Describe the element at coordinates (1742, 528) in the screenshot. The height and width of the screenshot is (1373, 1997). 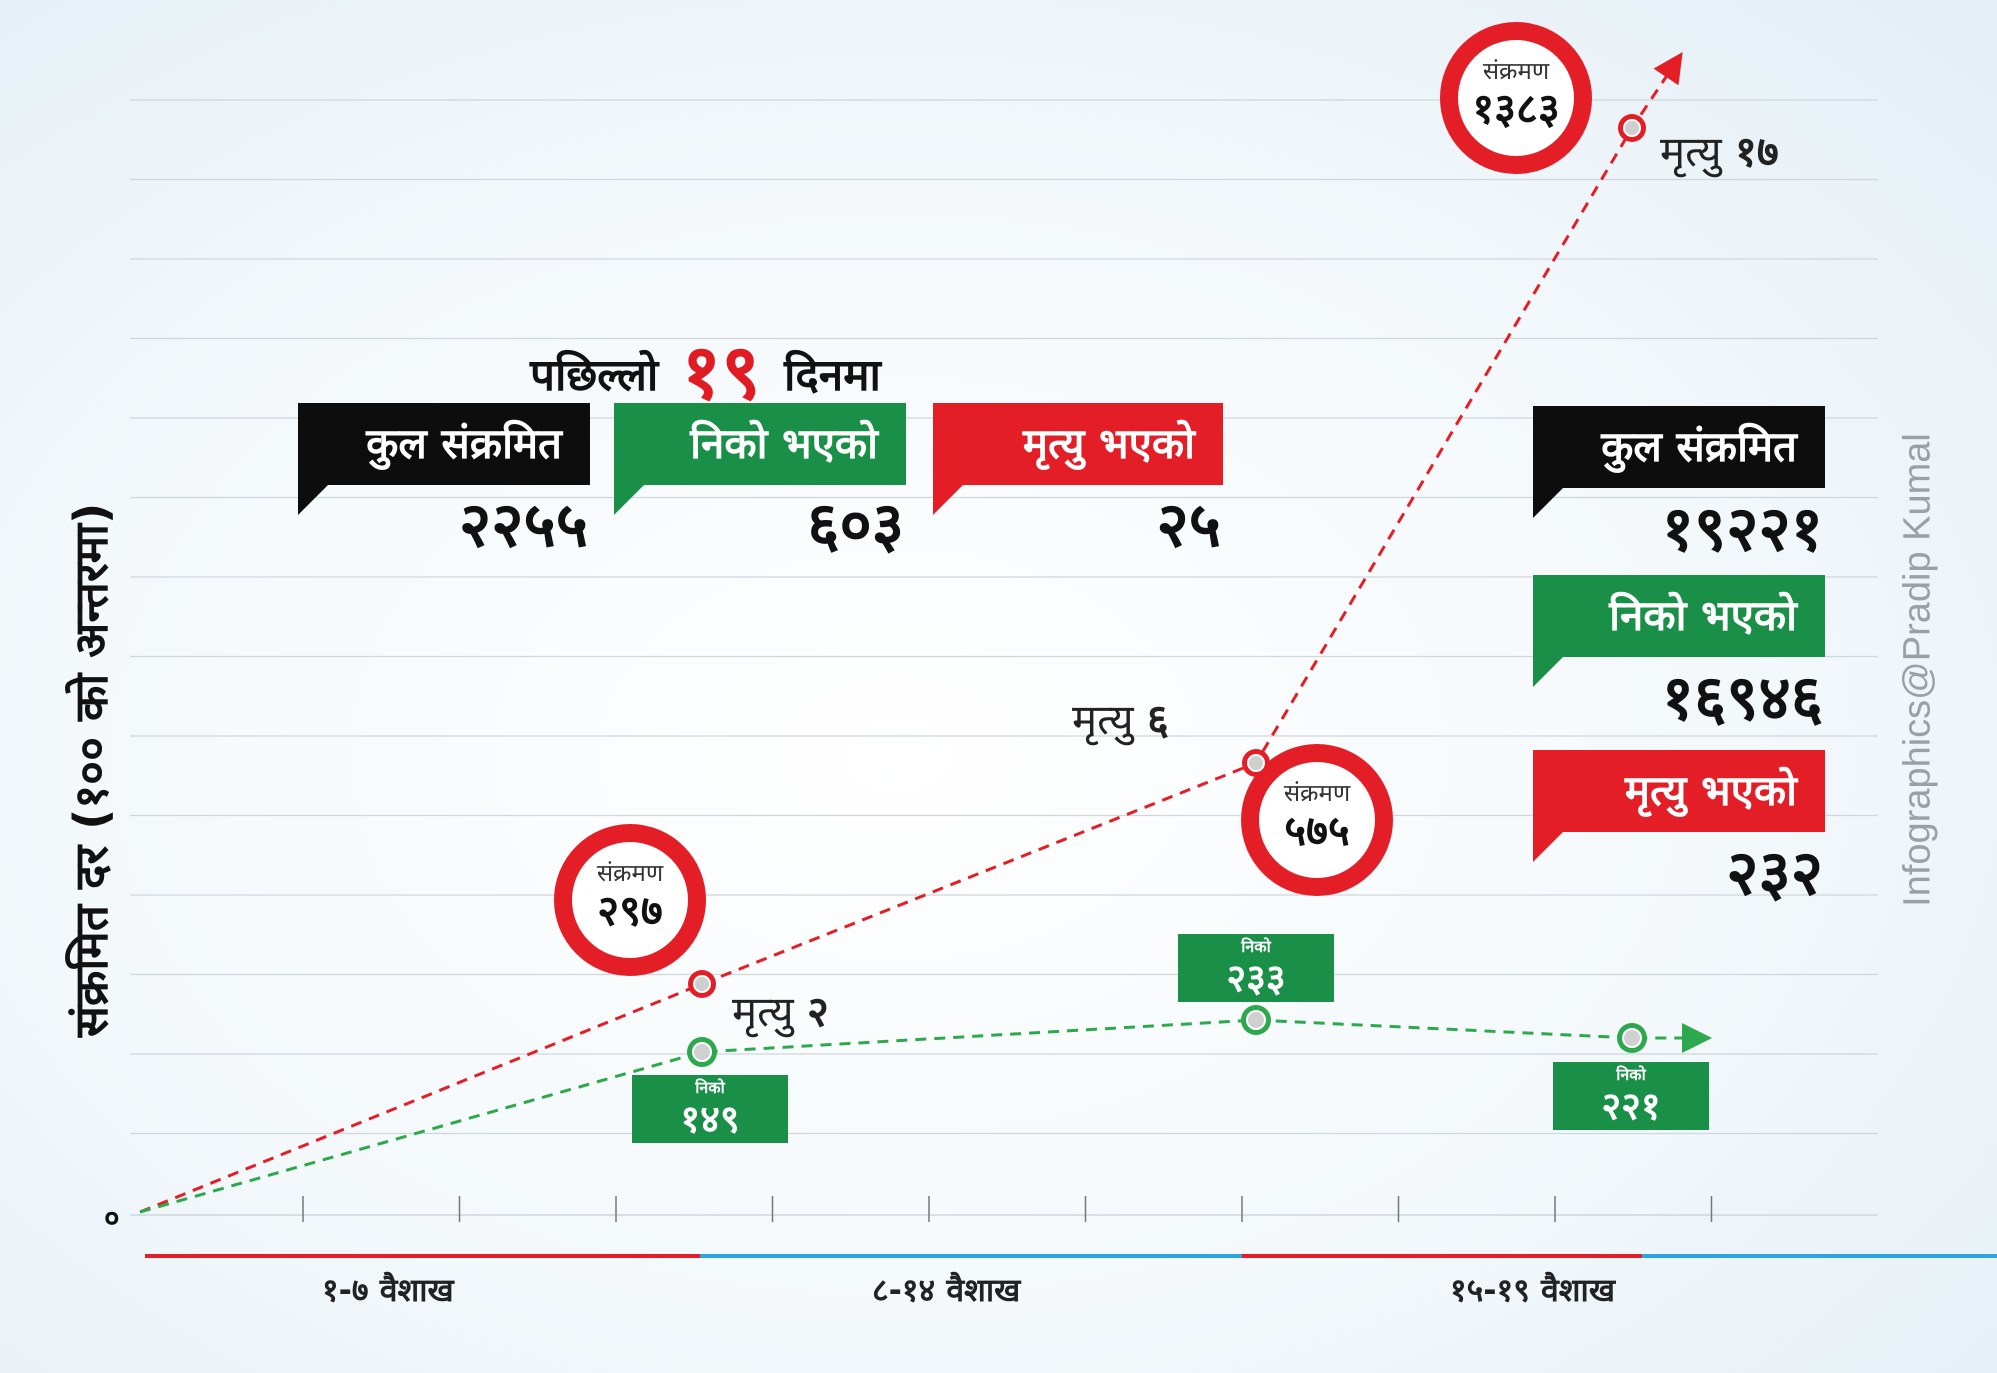
I see `overall-total-value: १९२२१` at that location.